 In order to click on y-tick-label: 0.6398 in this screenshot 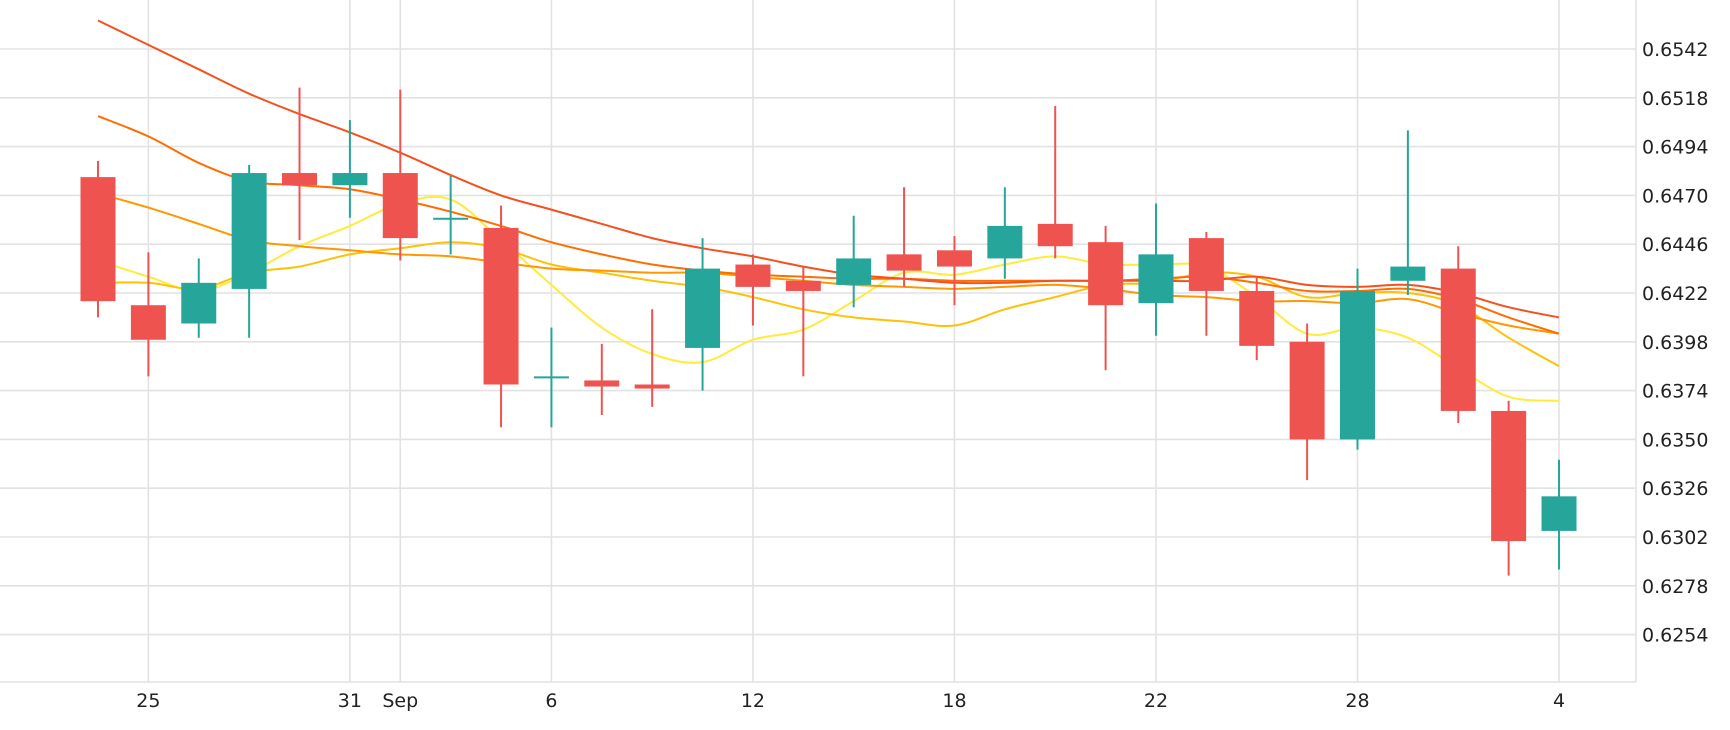, I will do `click(1675, 343)`.